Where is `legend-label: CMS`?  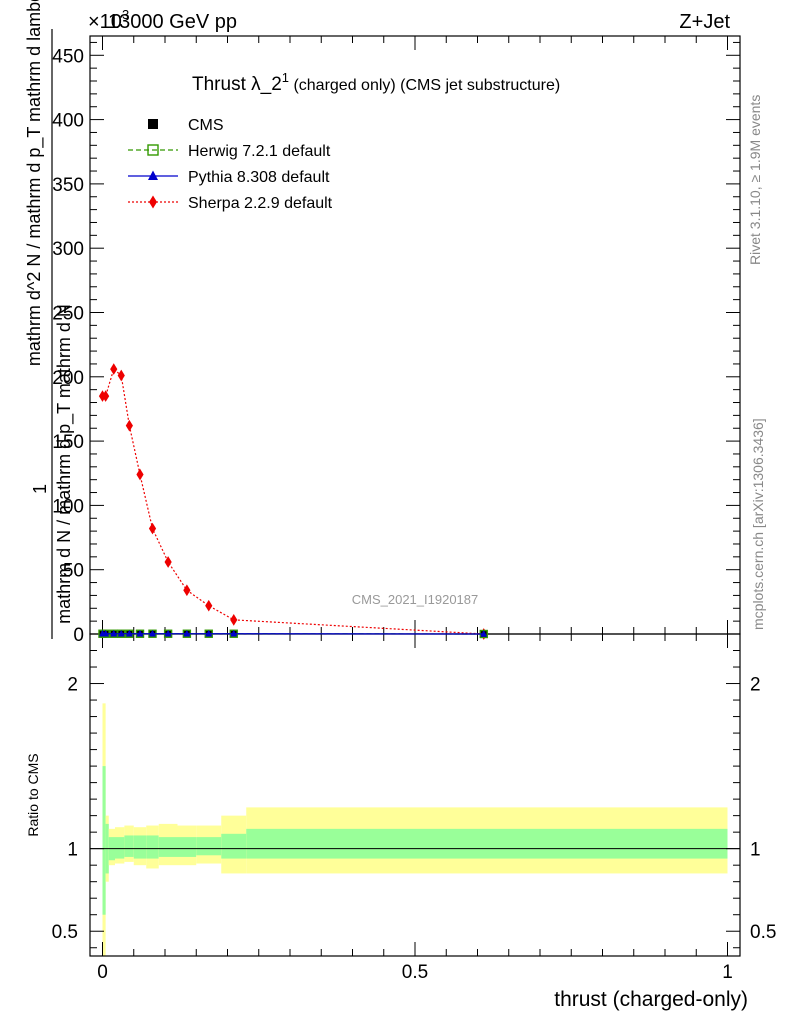
legend-label: CMS is located at coordinates (206, 125).